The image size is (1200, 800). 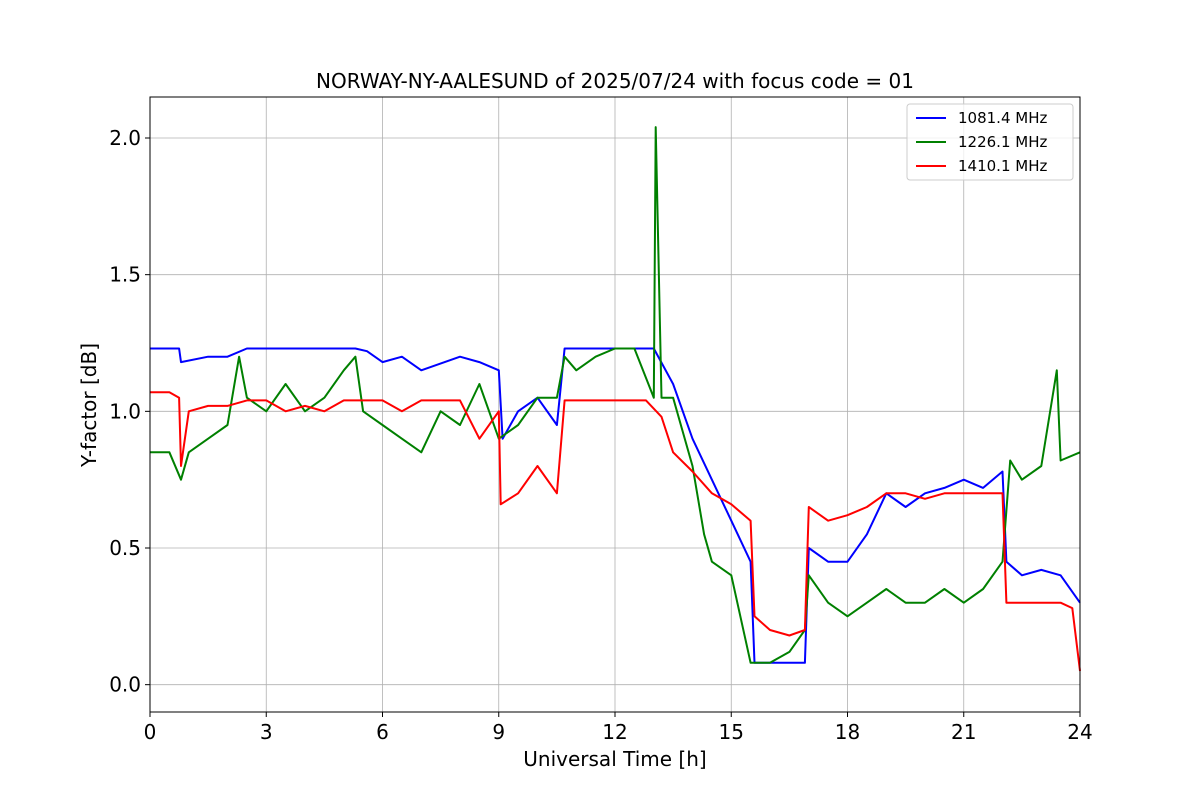 I want to click on x-tick-label: 6, so click(x=382, y=732).